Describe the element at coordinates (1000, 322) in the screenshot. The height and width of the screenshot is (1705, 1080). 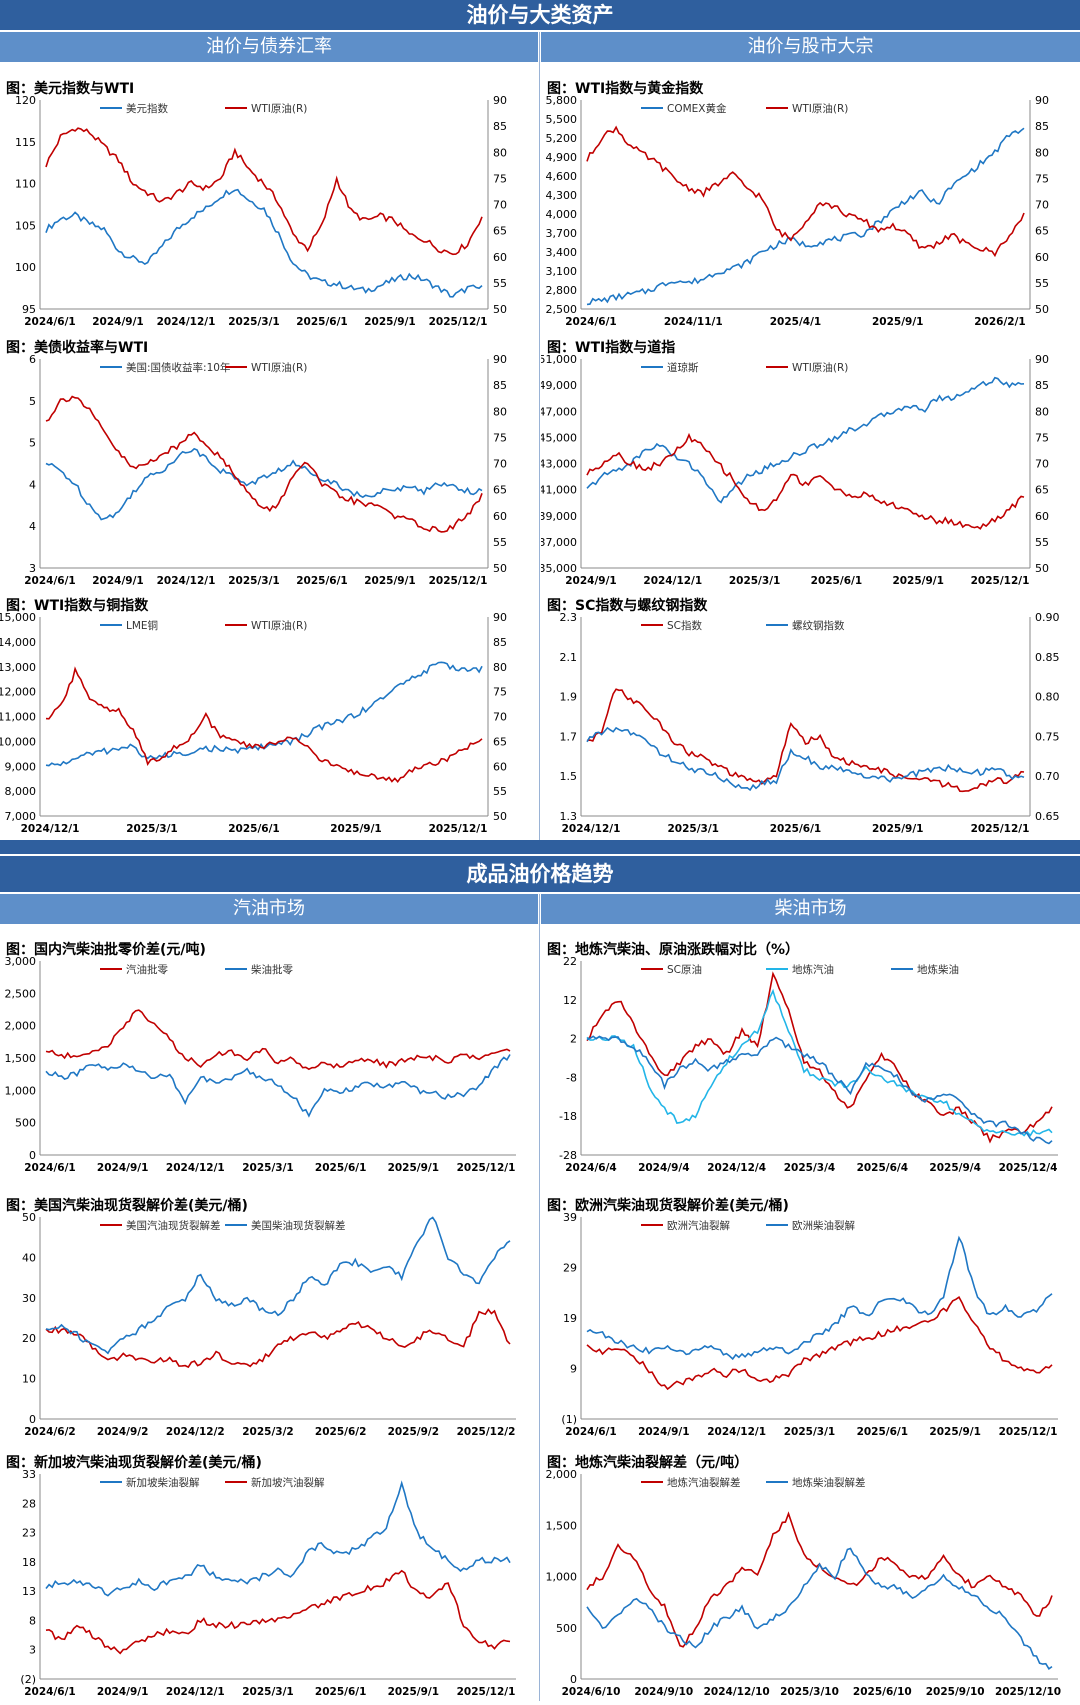
I see `x-tick-label: 2026/2/1` at that location.